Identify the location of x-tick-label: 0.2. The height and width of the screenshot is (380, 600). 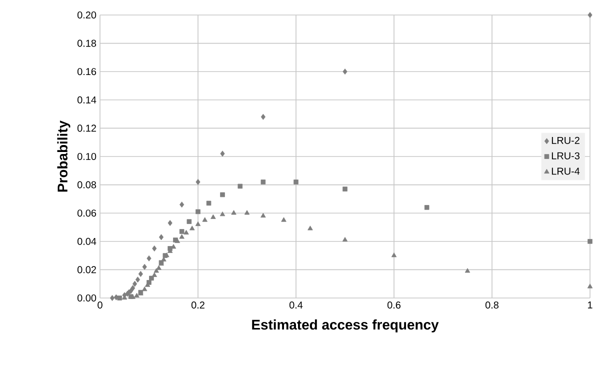
(197, 305).